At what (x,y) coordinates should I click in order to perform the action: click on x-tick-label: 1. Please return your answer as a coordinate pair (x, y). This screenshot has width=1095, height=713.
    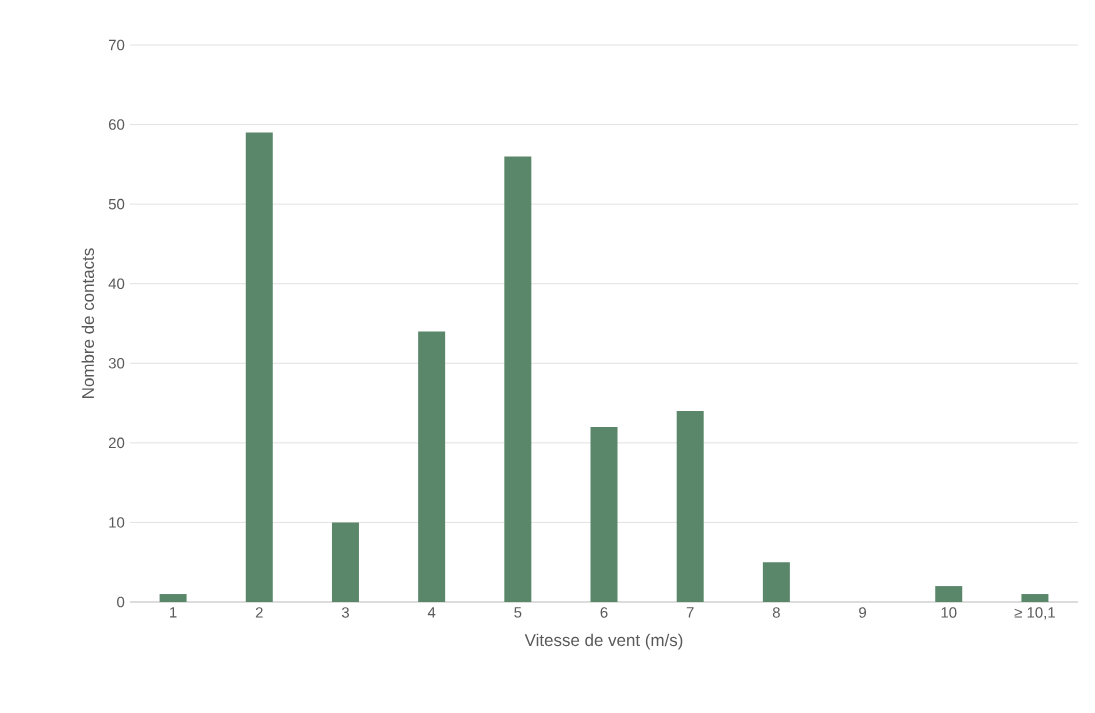
    Looking at the image, I should click on (173, 612).